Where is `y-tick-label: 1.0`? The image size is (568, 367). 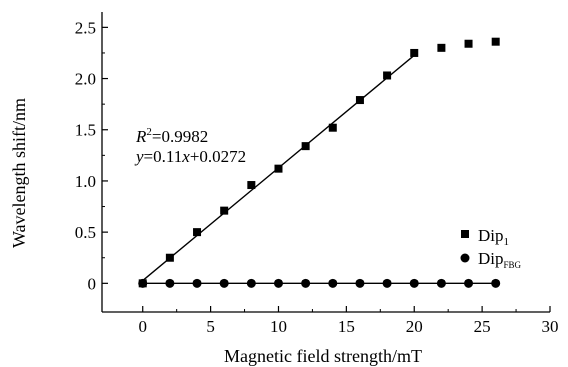
y-tick-label: 1.0 is located at coordinates (85, 181).